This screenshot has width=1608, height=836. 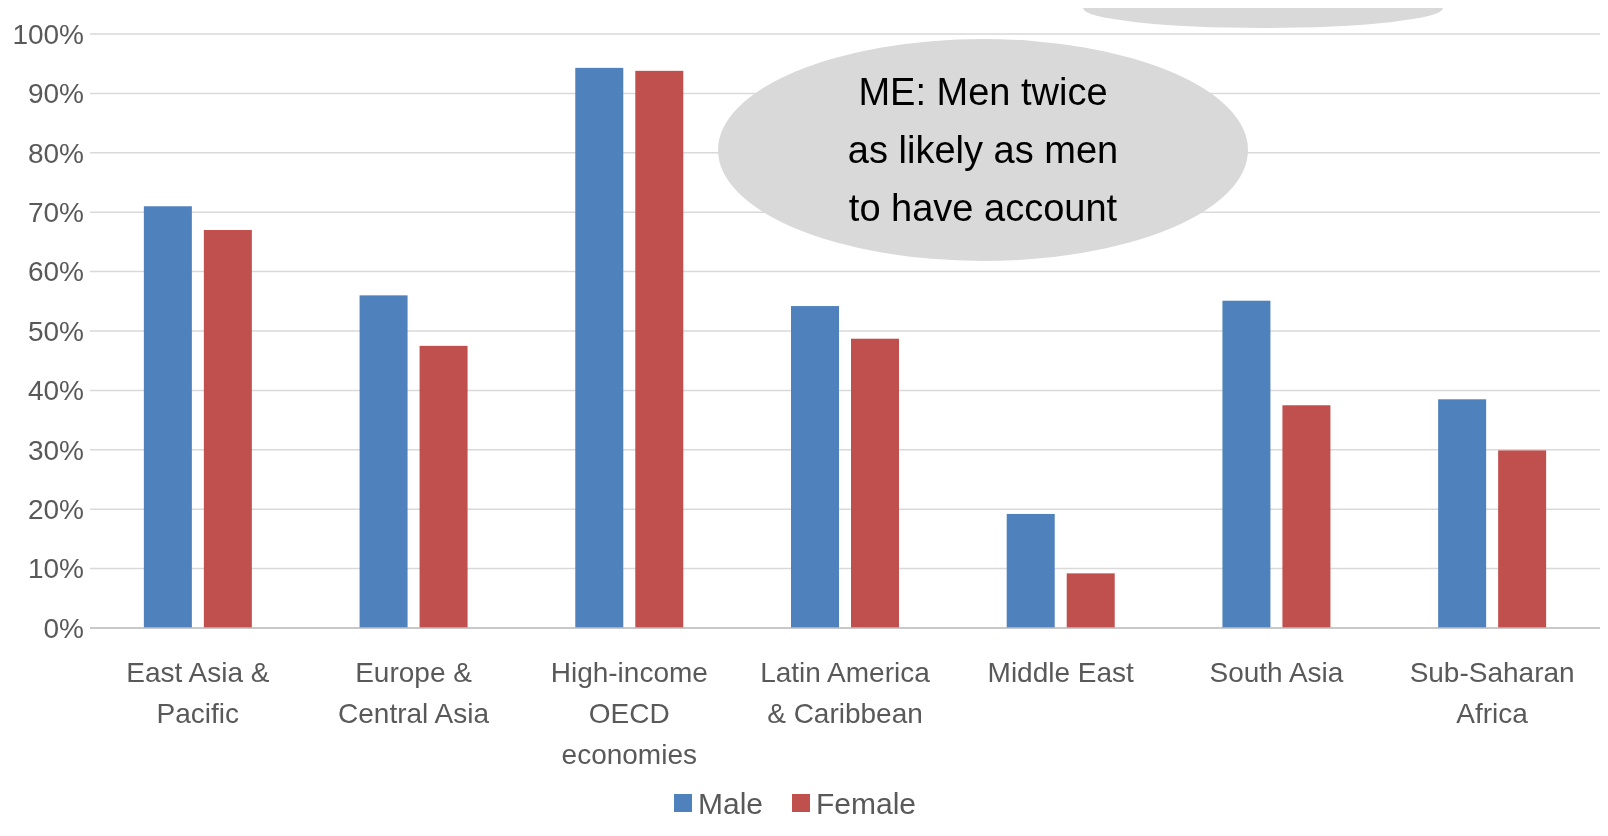 I want to click on x-tick-label: Middle East, so click(x=1061, y=672).